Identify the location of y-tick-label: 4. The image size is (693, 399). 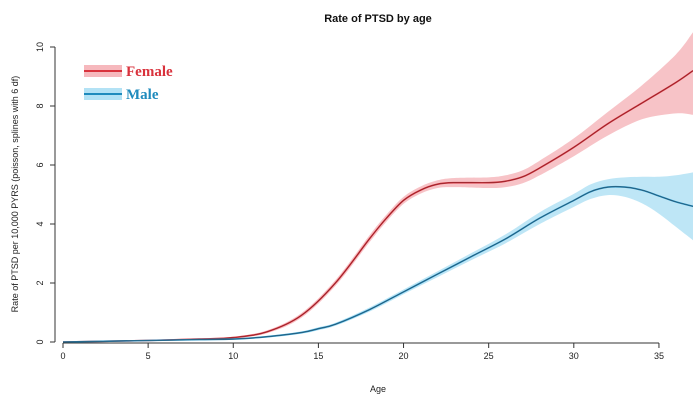
(40, 223).